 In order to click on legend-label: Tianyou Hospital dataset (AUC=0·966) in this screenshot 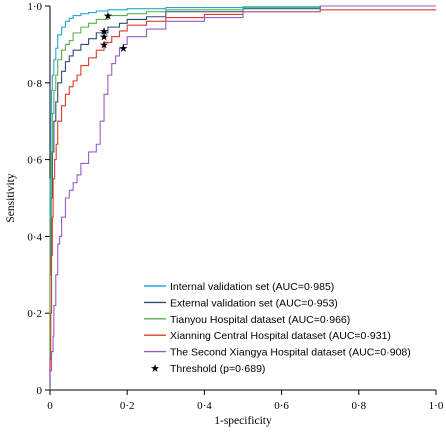, I will do `click(260, 320)`.